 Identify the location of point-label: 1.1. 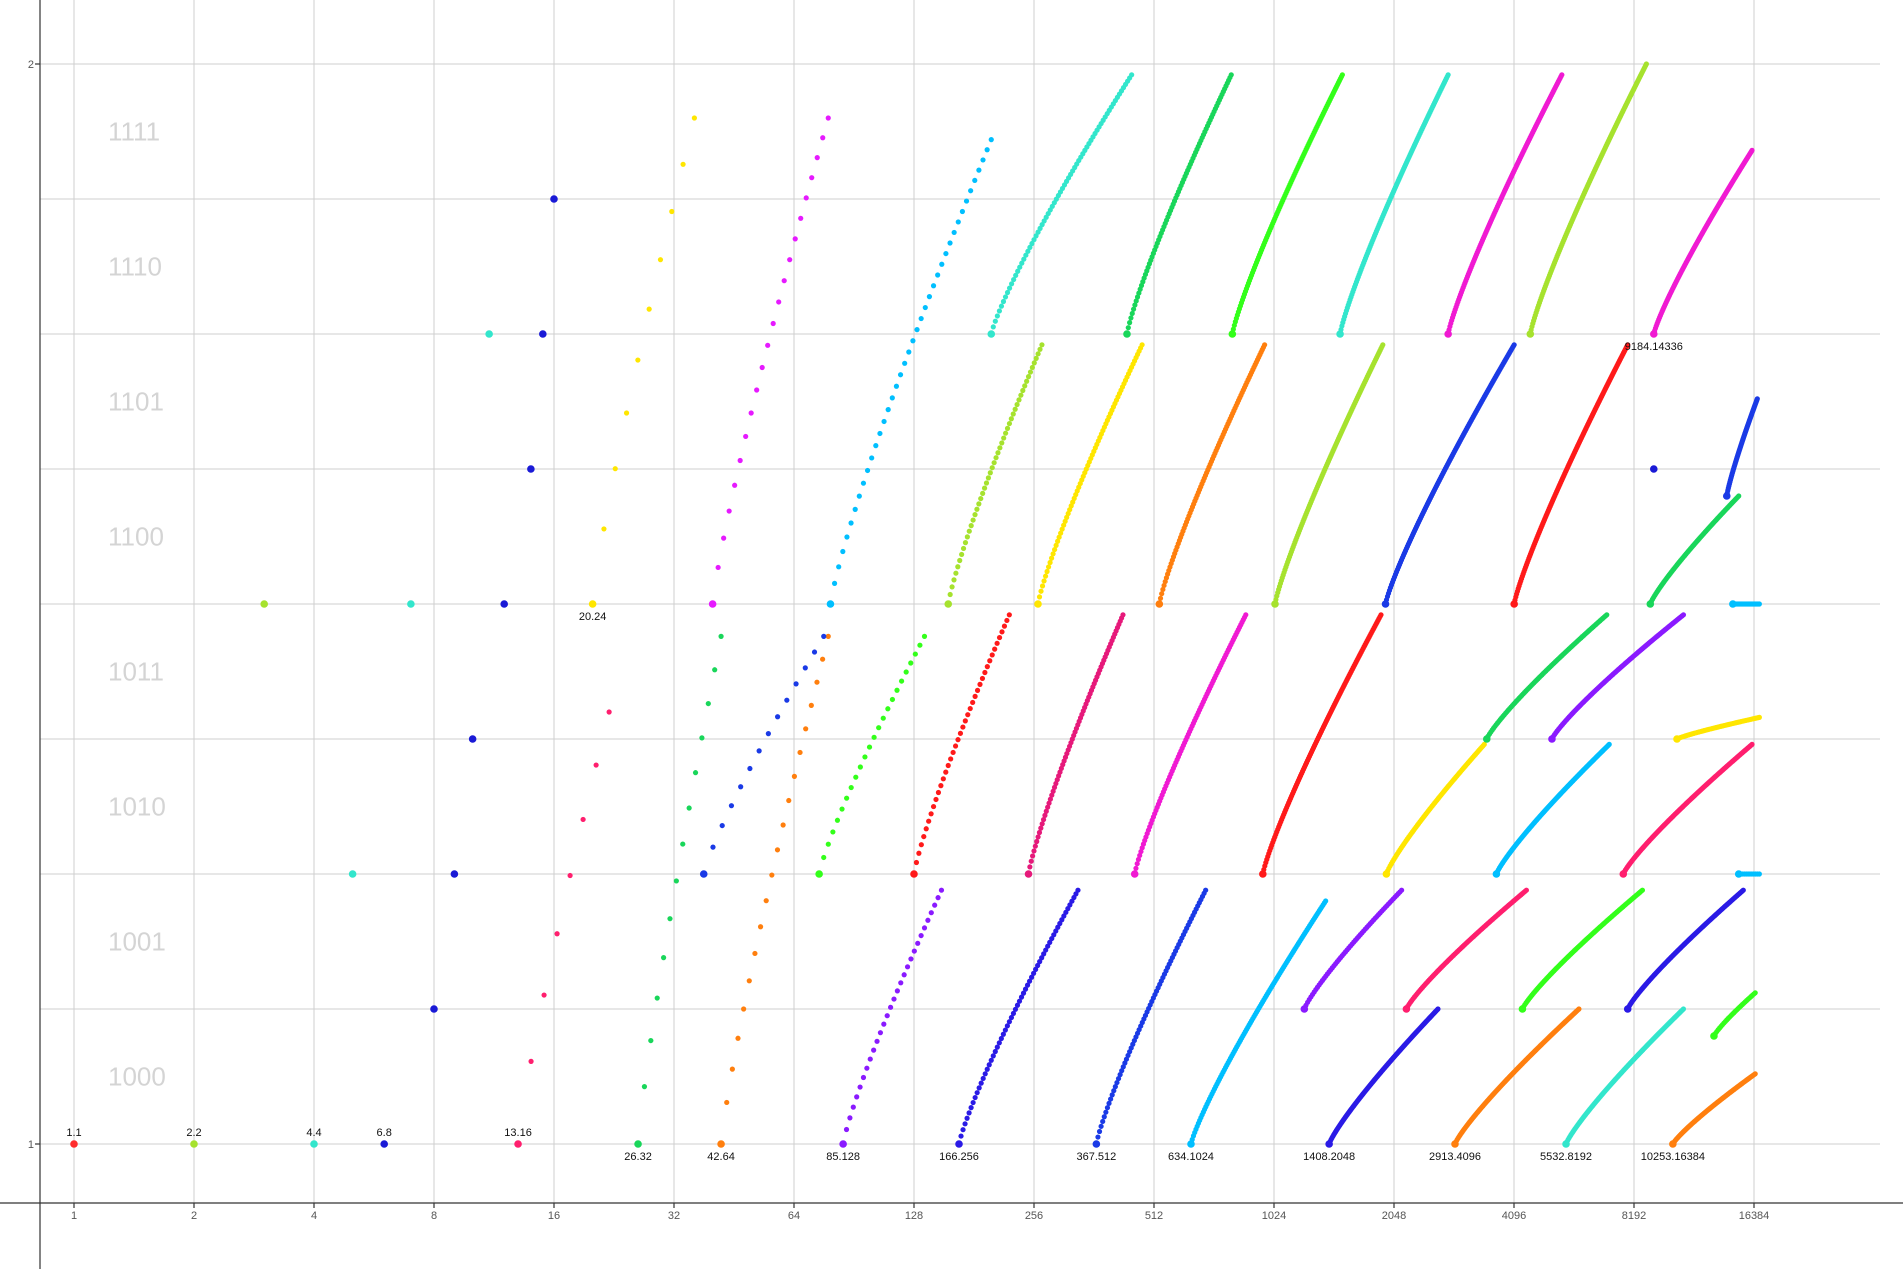
(73, 1133).